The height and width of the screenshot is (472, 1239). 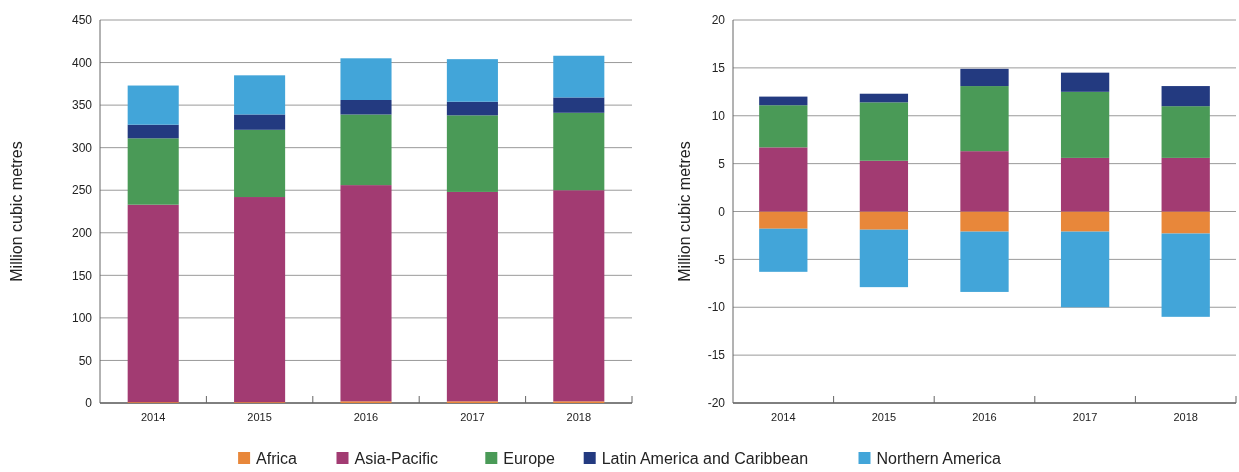 What do you see at coordinates (718, 68) in the screenshot?
I see `y-tick-label: 15` at bounding box center [718, 68].